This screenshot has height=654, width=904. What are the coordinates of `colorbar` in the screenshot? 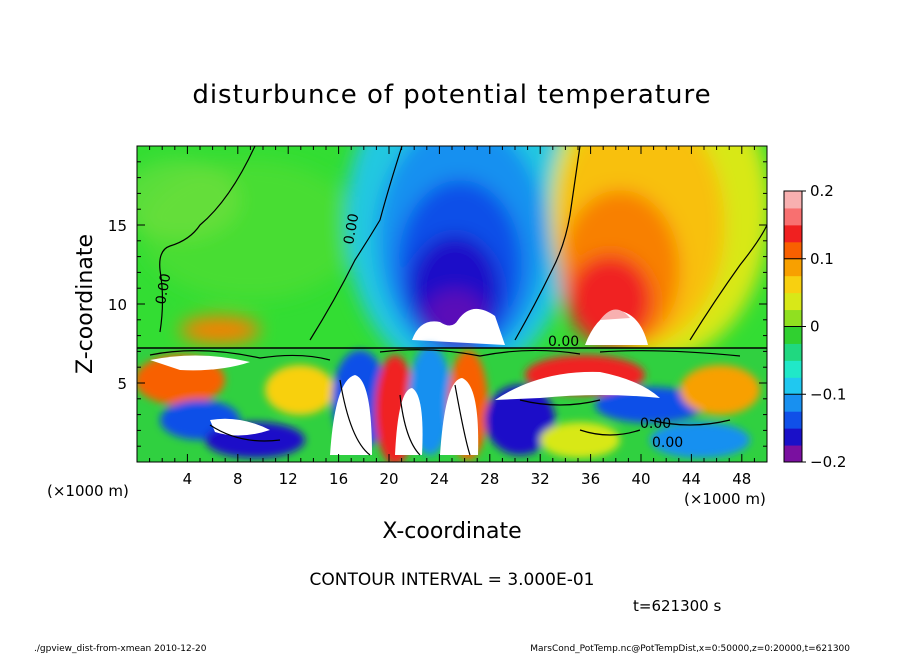 It's located at (793, 327).